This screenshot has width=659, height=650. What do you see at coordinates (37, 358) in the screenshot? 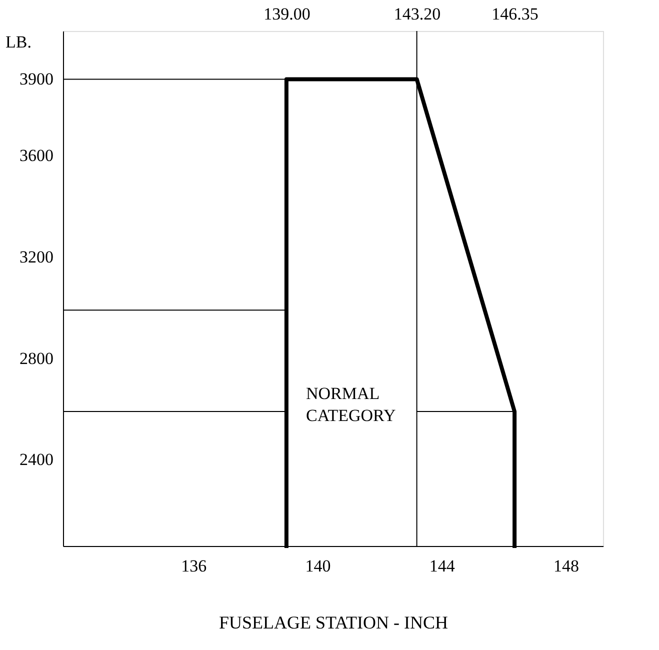
I see `y-tick-label: 2800` at bounding box center [37, 358].